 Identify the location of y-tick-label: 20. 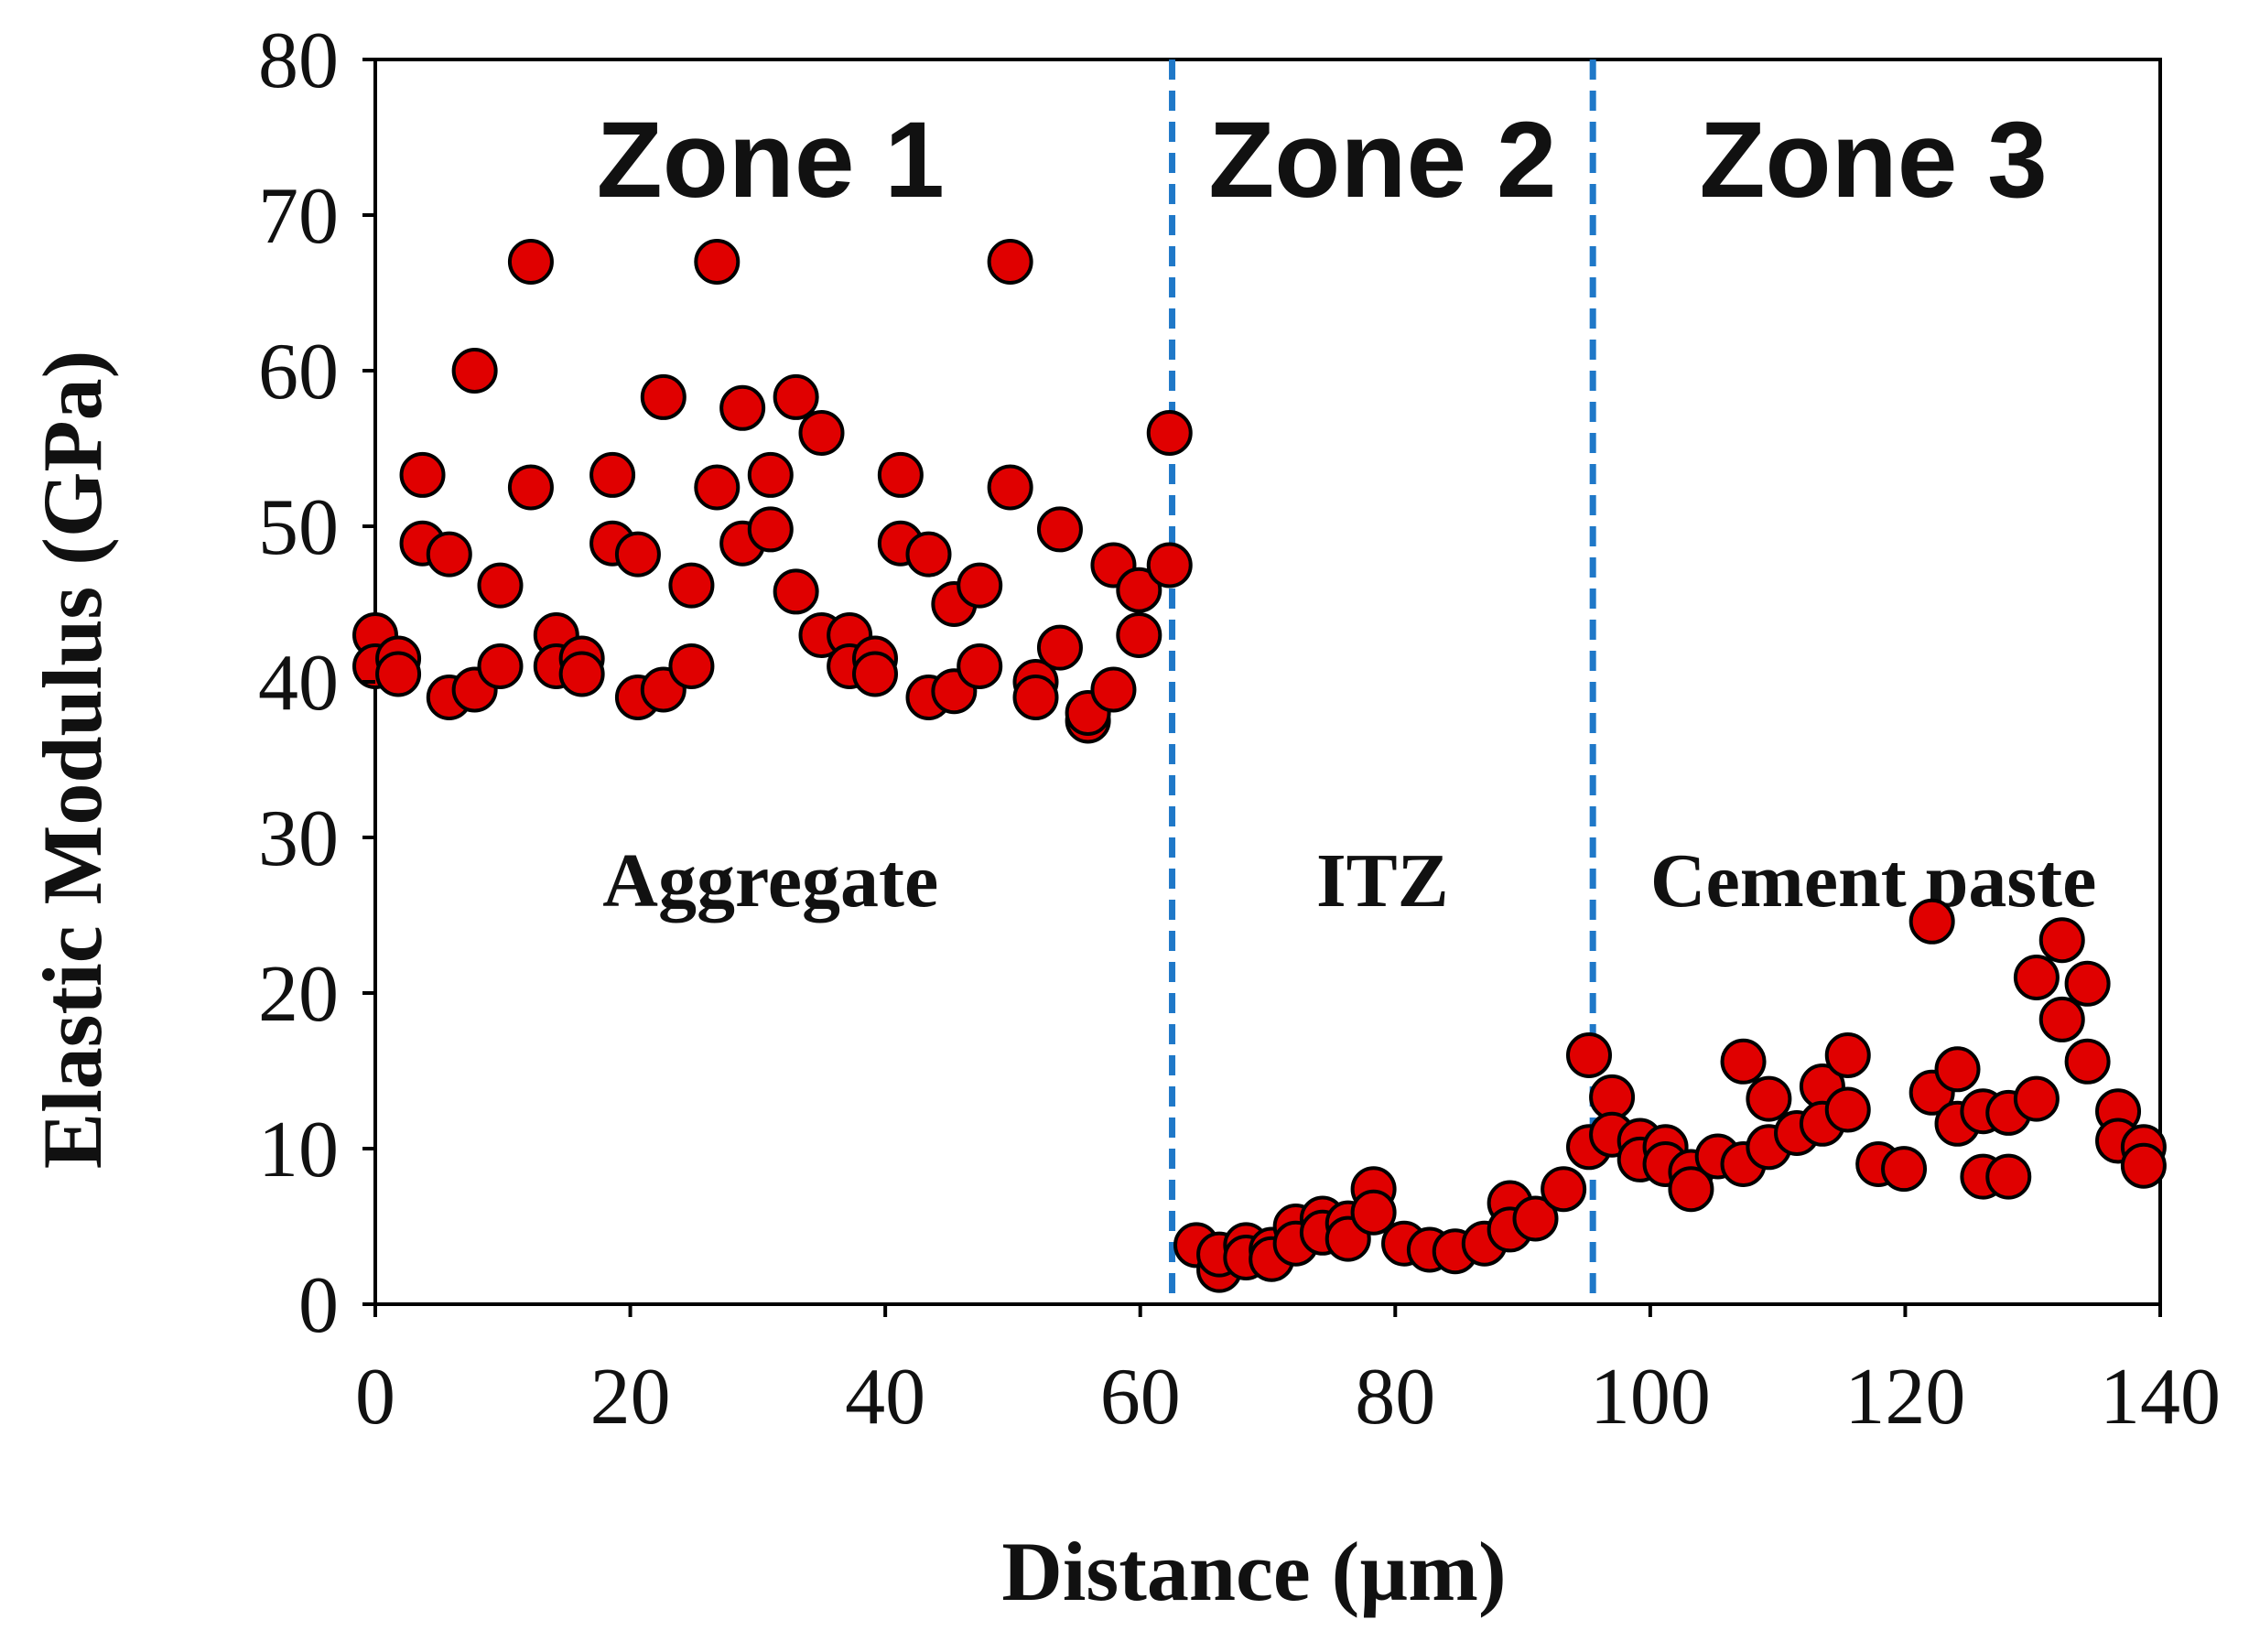
(298, 994).